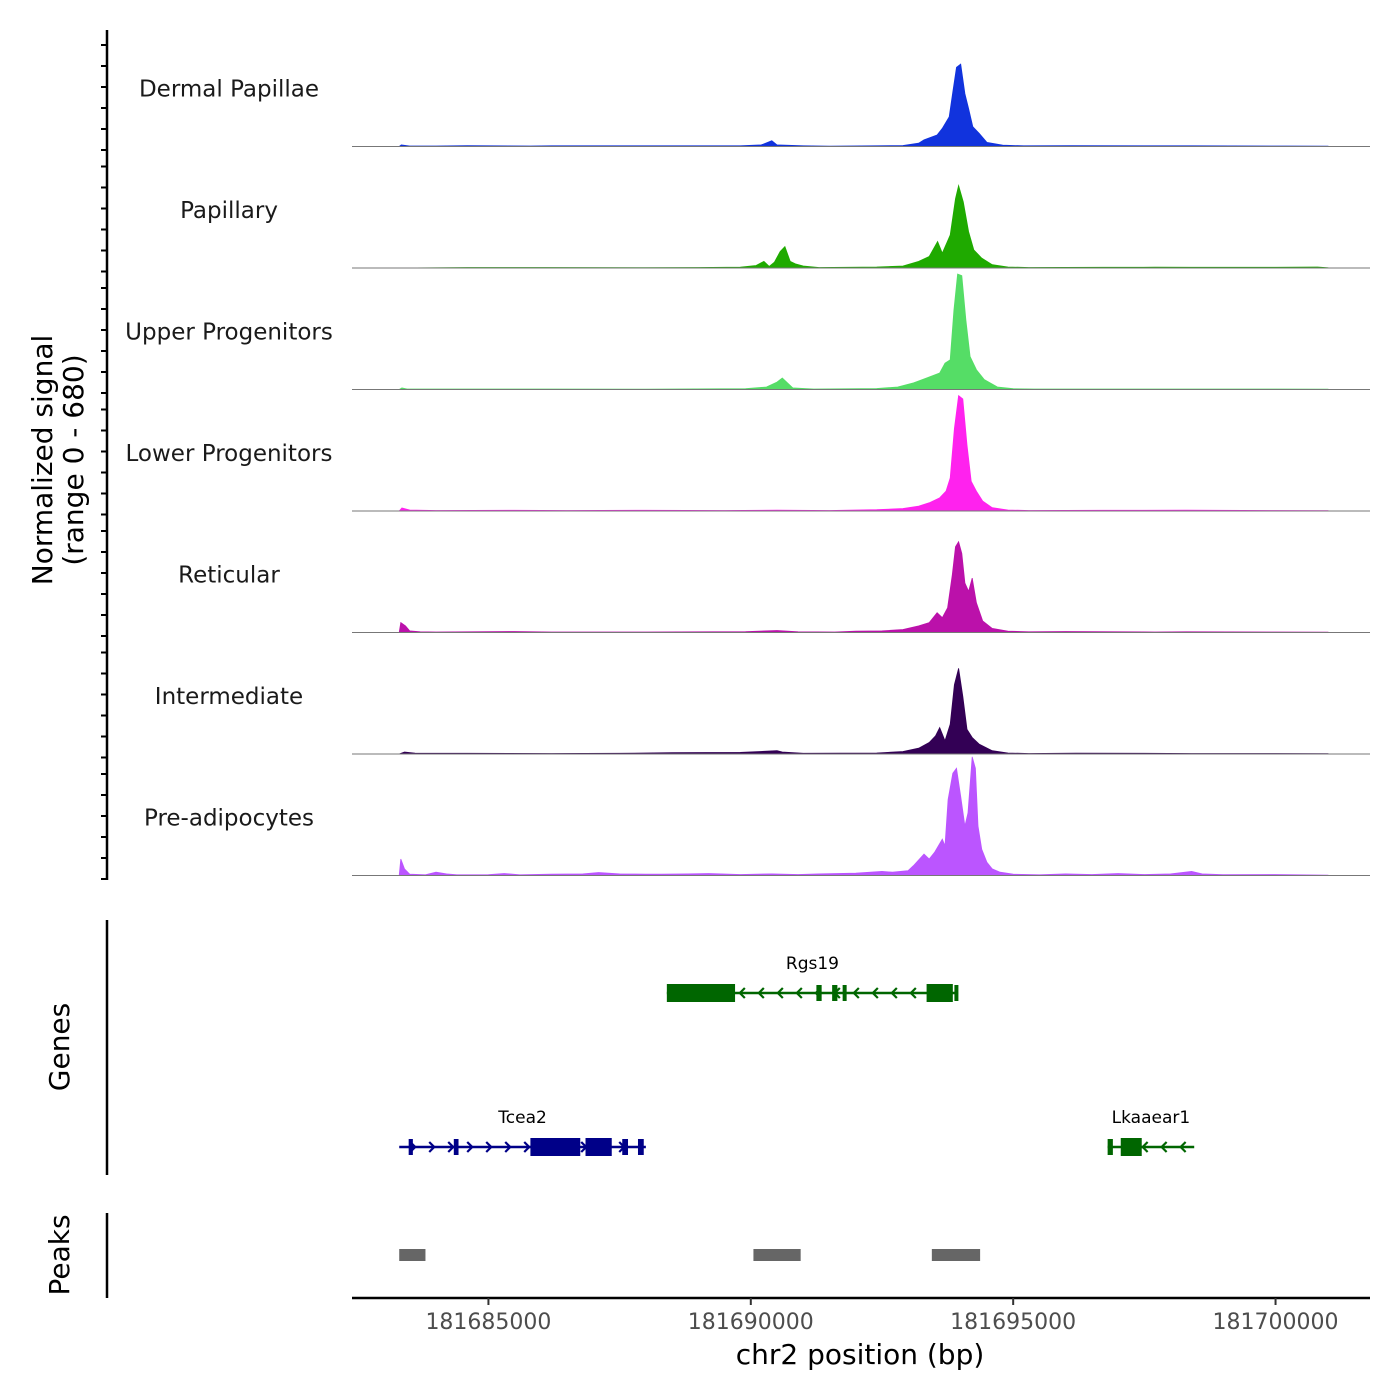 Image resolution: width=1400 pixels, height=1400 pixels. I want to click on gene-label-rgs19: Rgs19, so click(812, 964).